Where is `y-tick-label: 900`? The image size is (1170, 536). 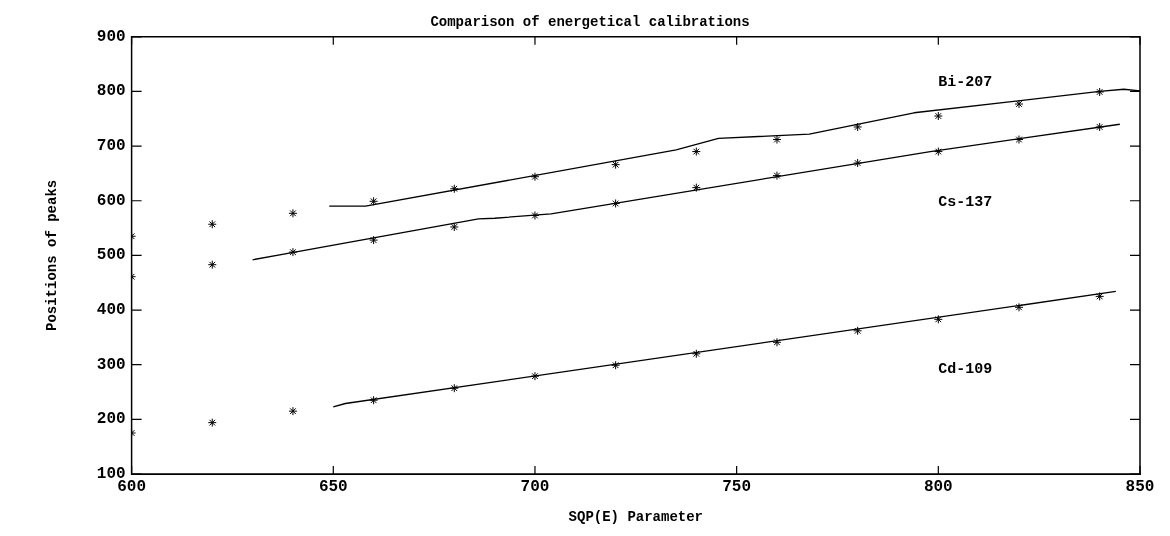 y-tick-label: 900 is located at coordinates (111, 36).